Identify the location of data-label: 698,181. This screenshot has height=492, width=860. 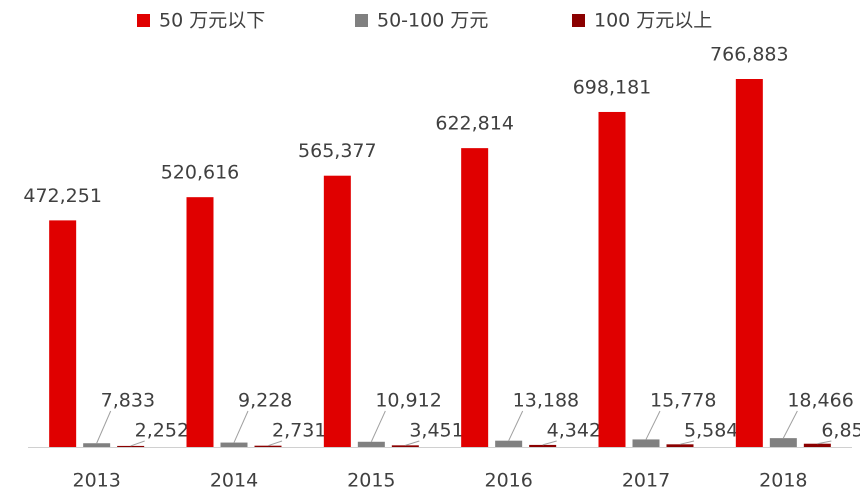
(612, 87).